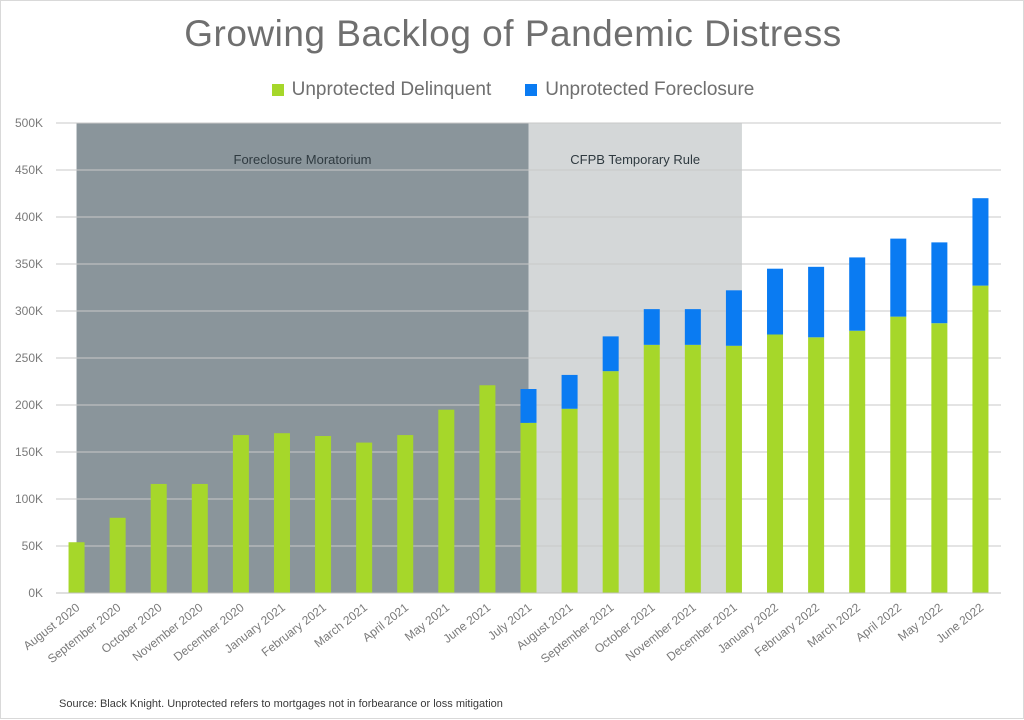 Image resolution: width=1024 pixels, height=720 pixels. Describe the element at coordinates (513, 33) in the screenshot. I see `chart-title: Growing Backlog of Pandemic Distress` at that location.